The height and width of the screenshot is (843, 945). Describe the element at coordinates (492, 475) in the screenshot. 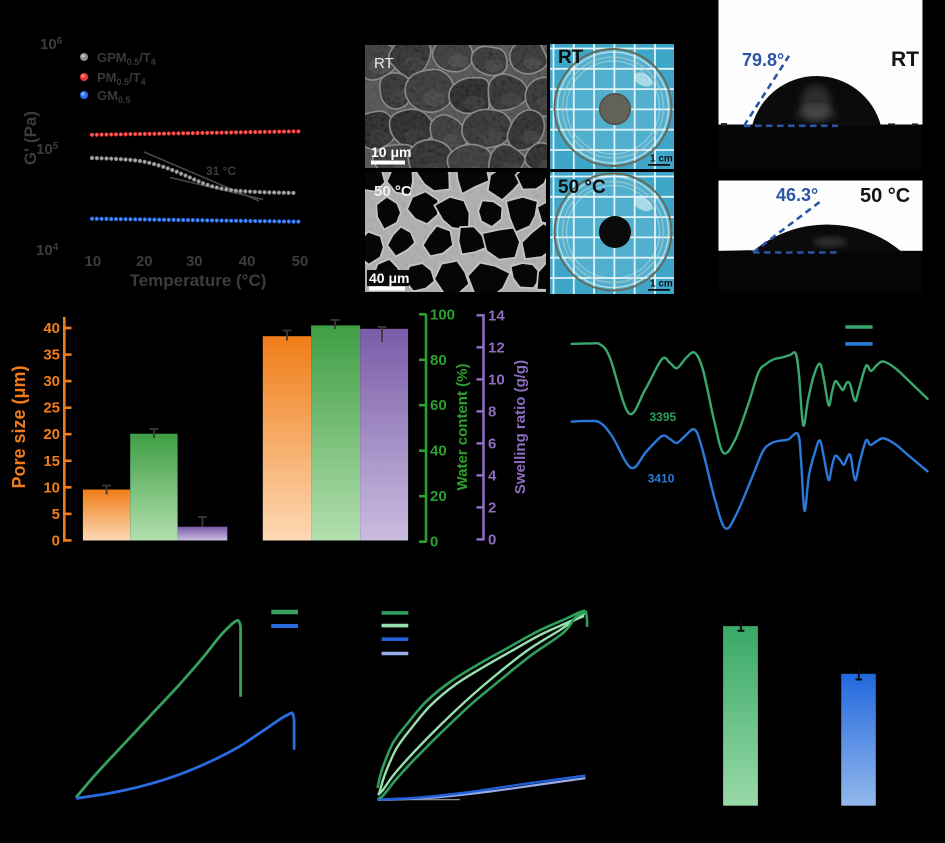

I see `svg-text: 4` at that location.